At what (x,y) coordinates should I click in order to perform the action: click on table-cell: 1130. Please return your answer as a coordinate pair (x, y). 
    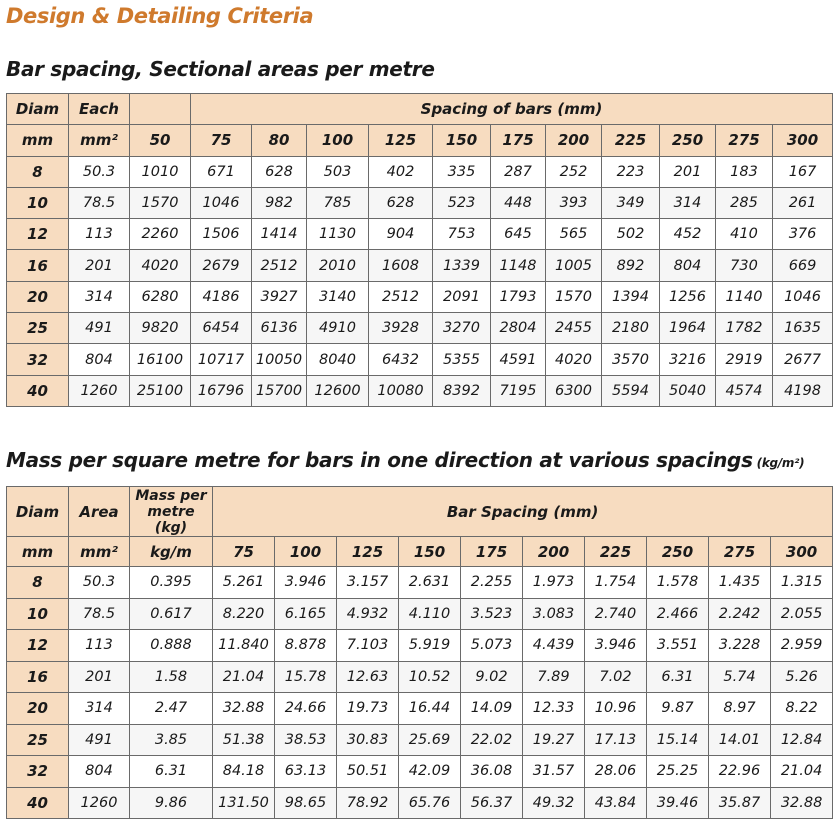
    Looking at the image, I should click on (337, 234).